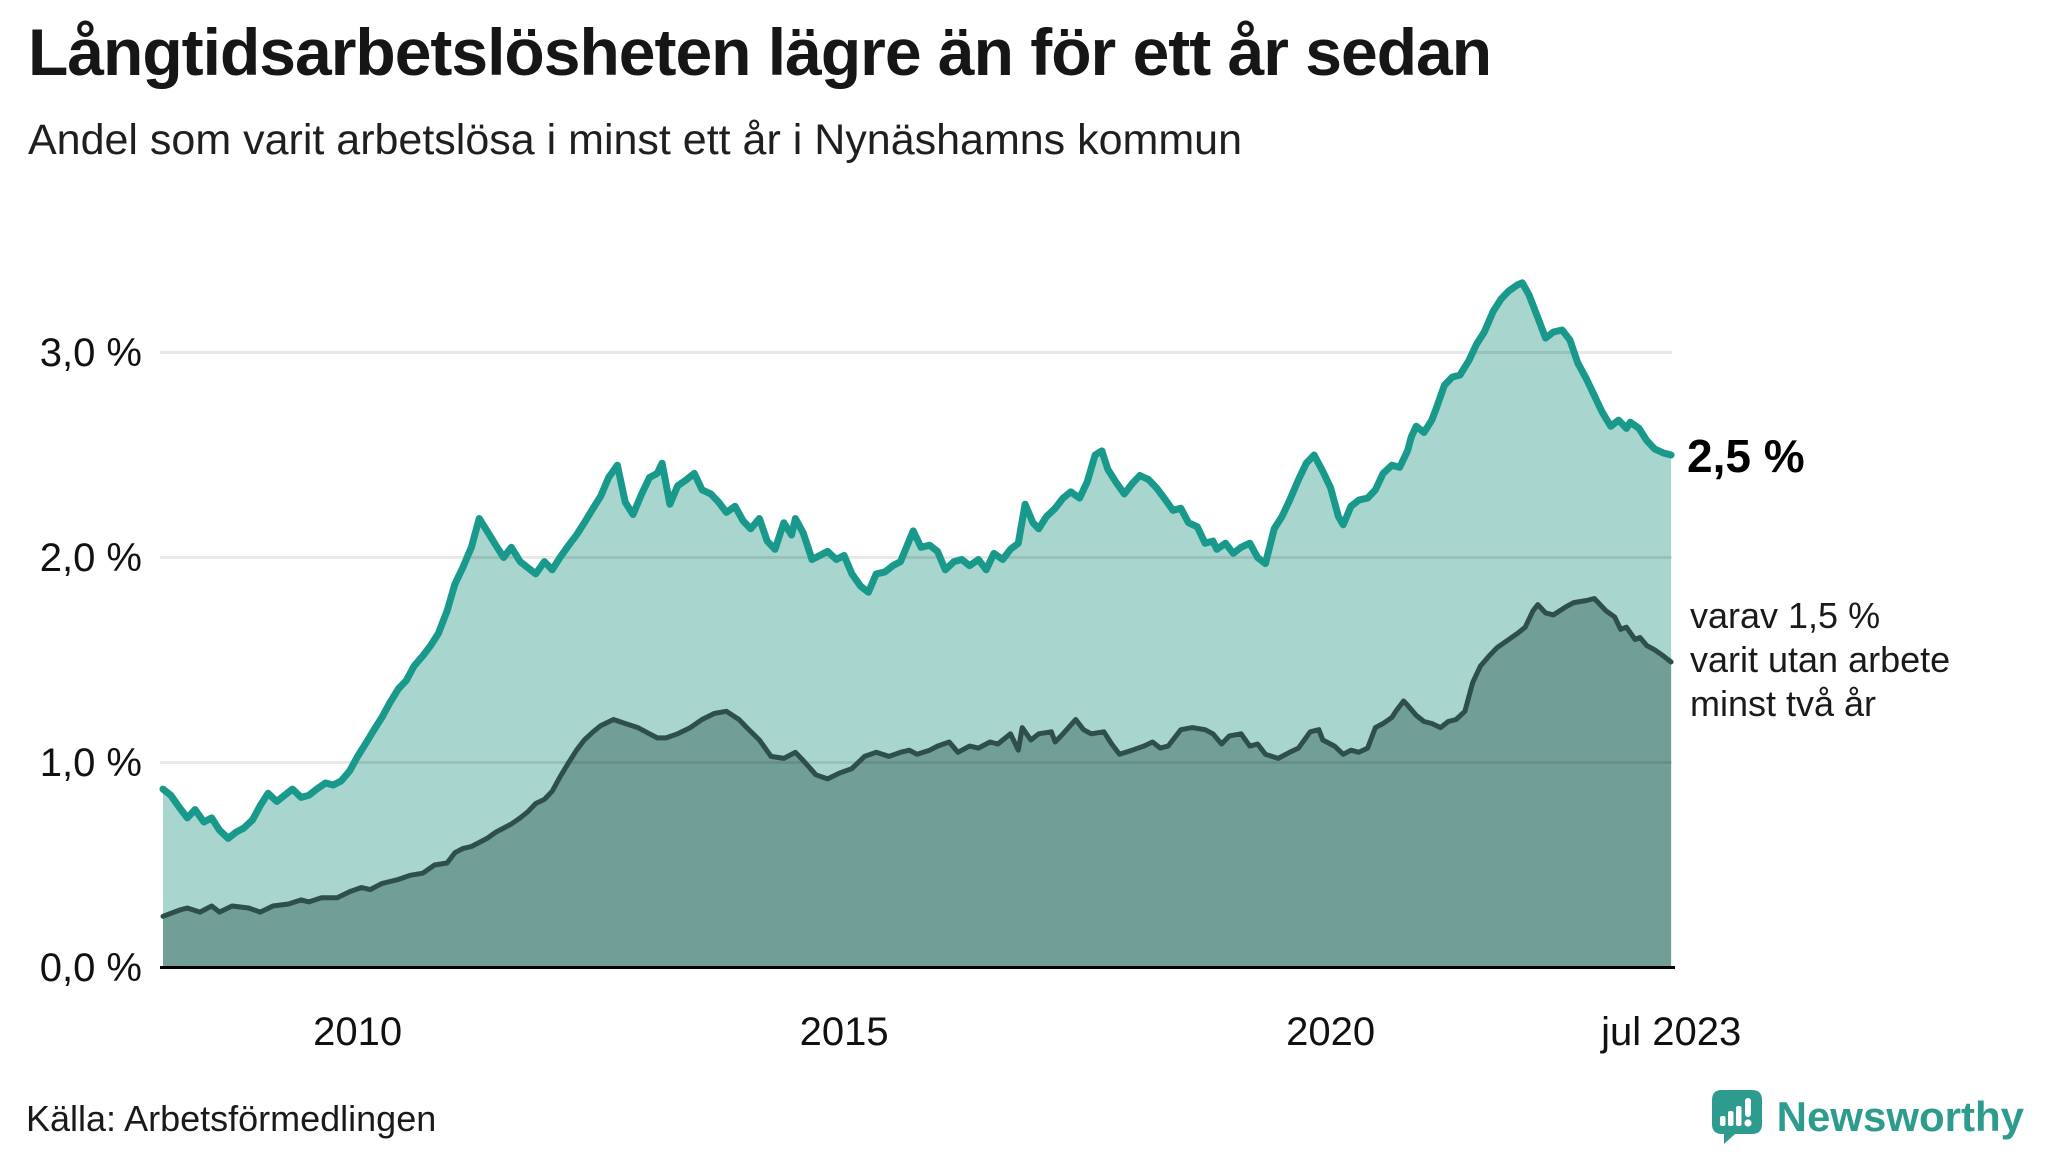 This screenshot has height=1152, width=2048. I want to click on y-axis-tick-label: 0,0 %, so click(90, 967).